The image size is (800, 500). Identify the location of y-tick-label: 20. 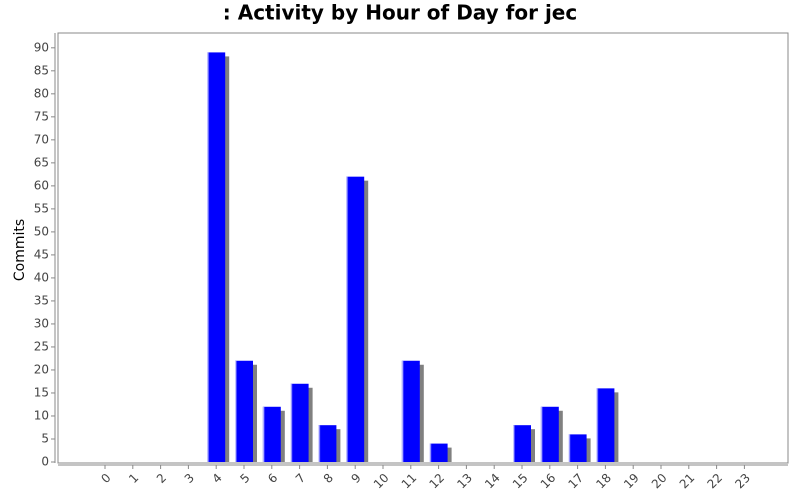
(41, 369).